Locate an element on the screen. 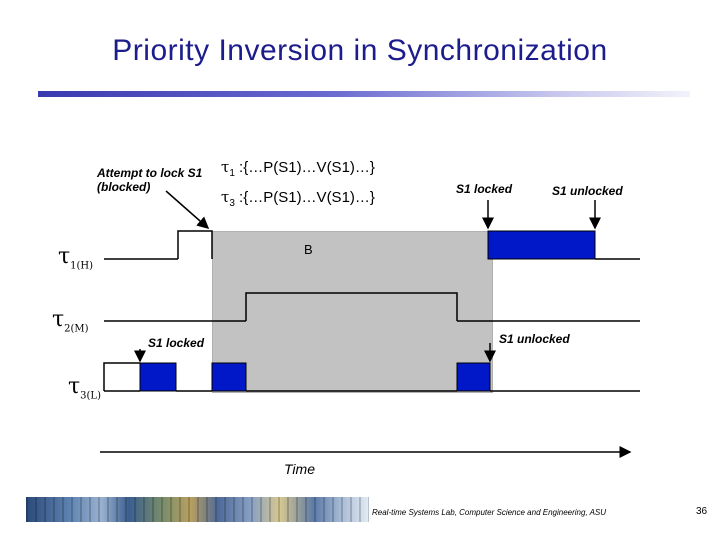 The height and width of the screenshot is (540, 720). s1-unlocked-label-mid: S1 unlocked is located at coordinates (534, 339).